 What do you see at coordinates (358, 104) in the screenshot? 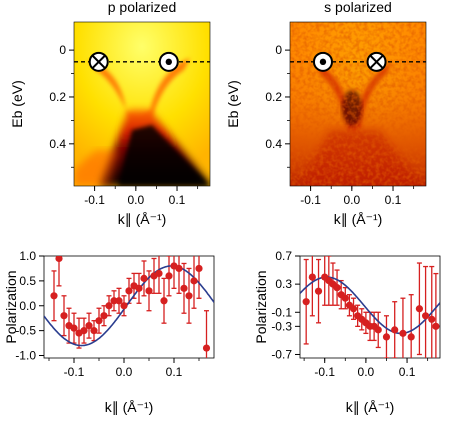
I see `heatmap-s-image` at bounding box center [358, 104].